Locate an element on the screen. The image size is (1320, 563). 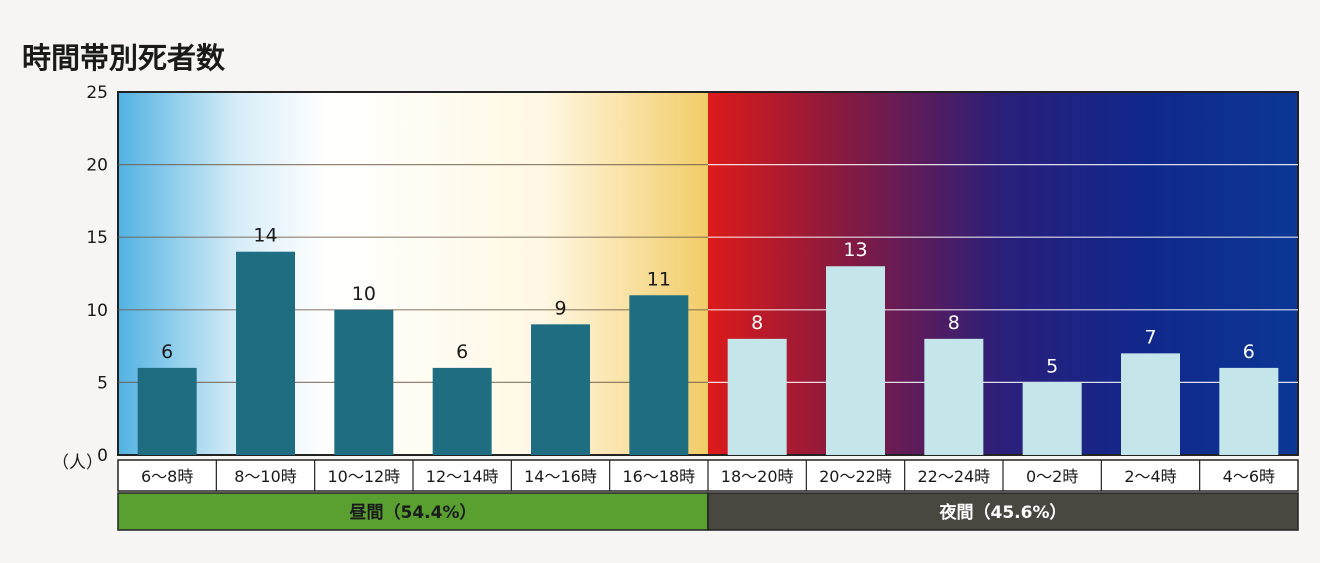
group-band-night is located at coordinates (1003, 511).